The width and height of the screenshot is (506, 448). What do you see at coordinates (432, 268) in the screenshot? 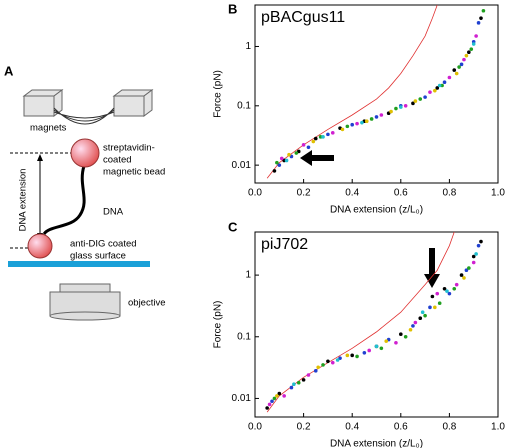
I see `annotation-arrow` at bounding box center [432, 268].